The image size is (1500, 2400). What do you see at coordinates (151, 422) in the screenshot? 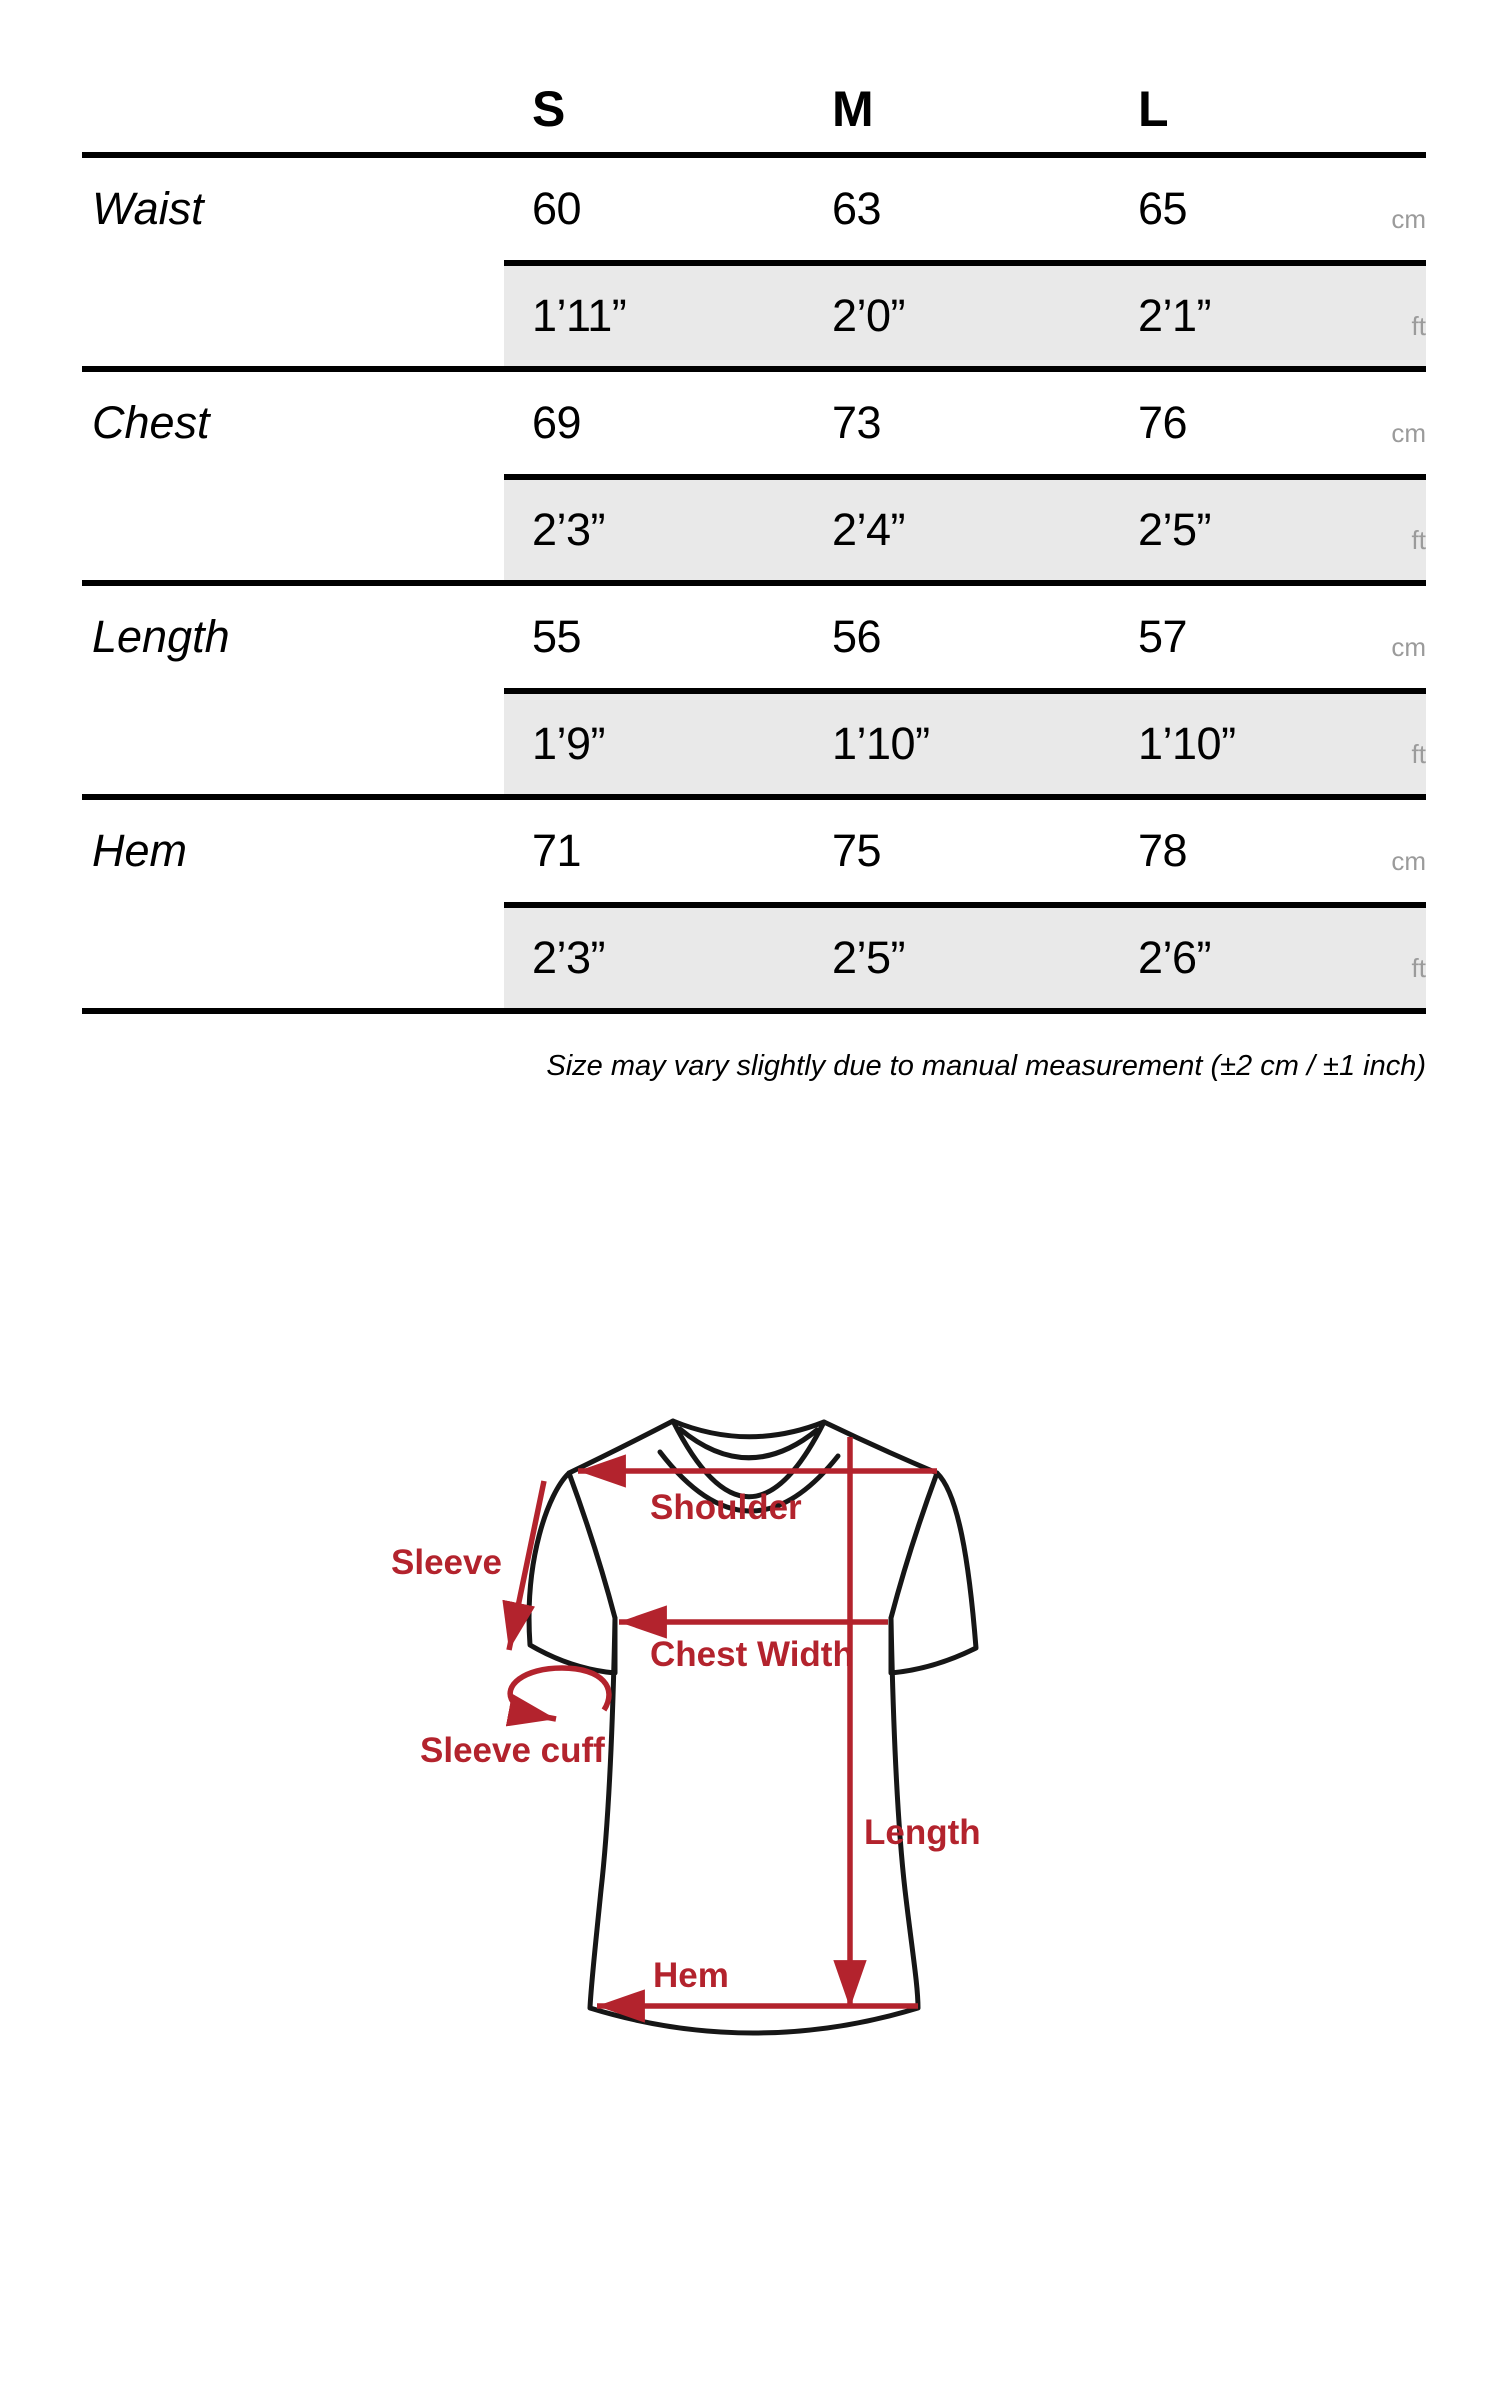
I see `row-label: Chest` at bounding box center [151, 422].